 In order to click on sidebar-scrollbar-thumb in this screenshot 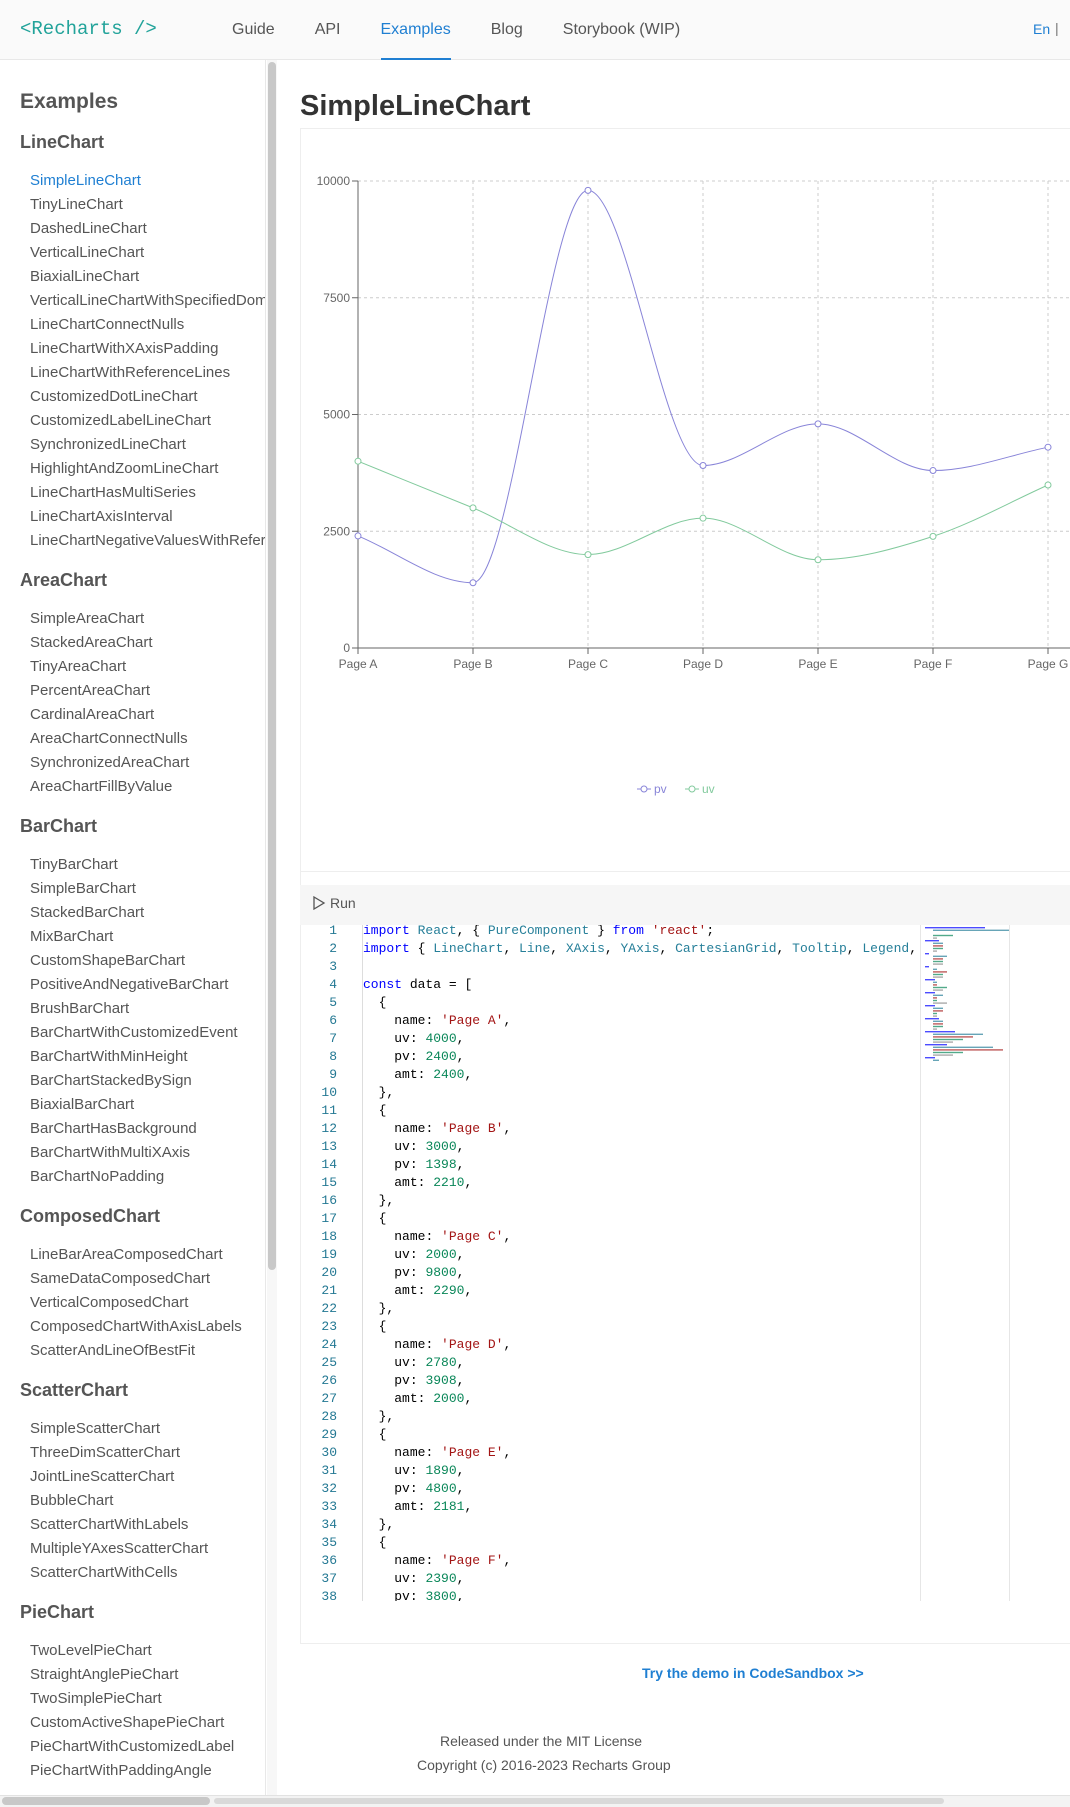, I will do `click(272, 666)`.